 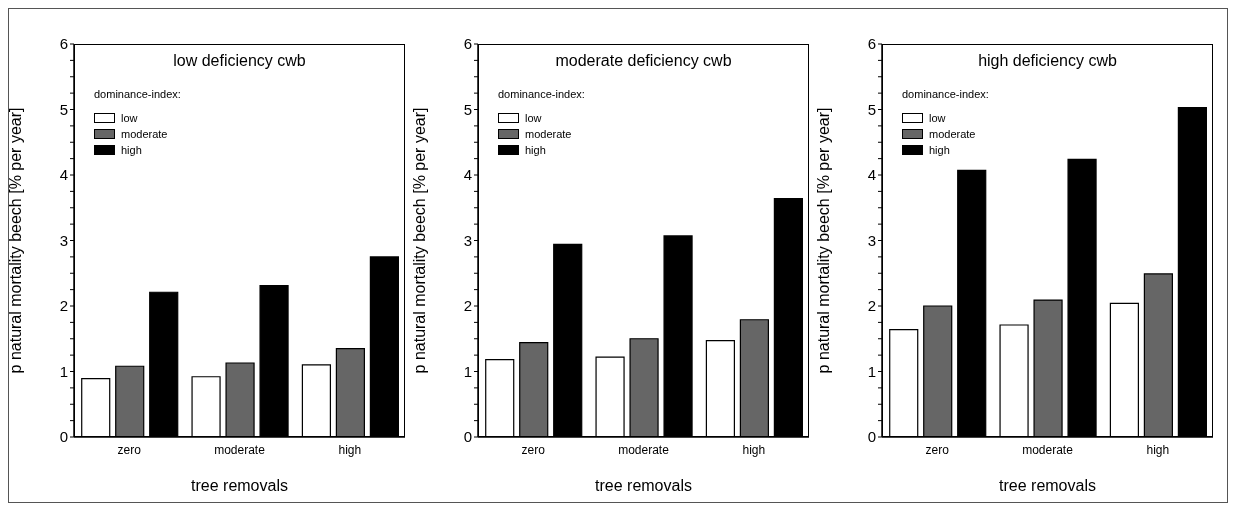 What do you see at coordinates (1047, 61) in the screenshot?
I see `text: high deficiency cwb` at bounding box center [1047, 61].